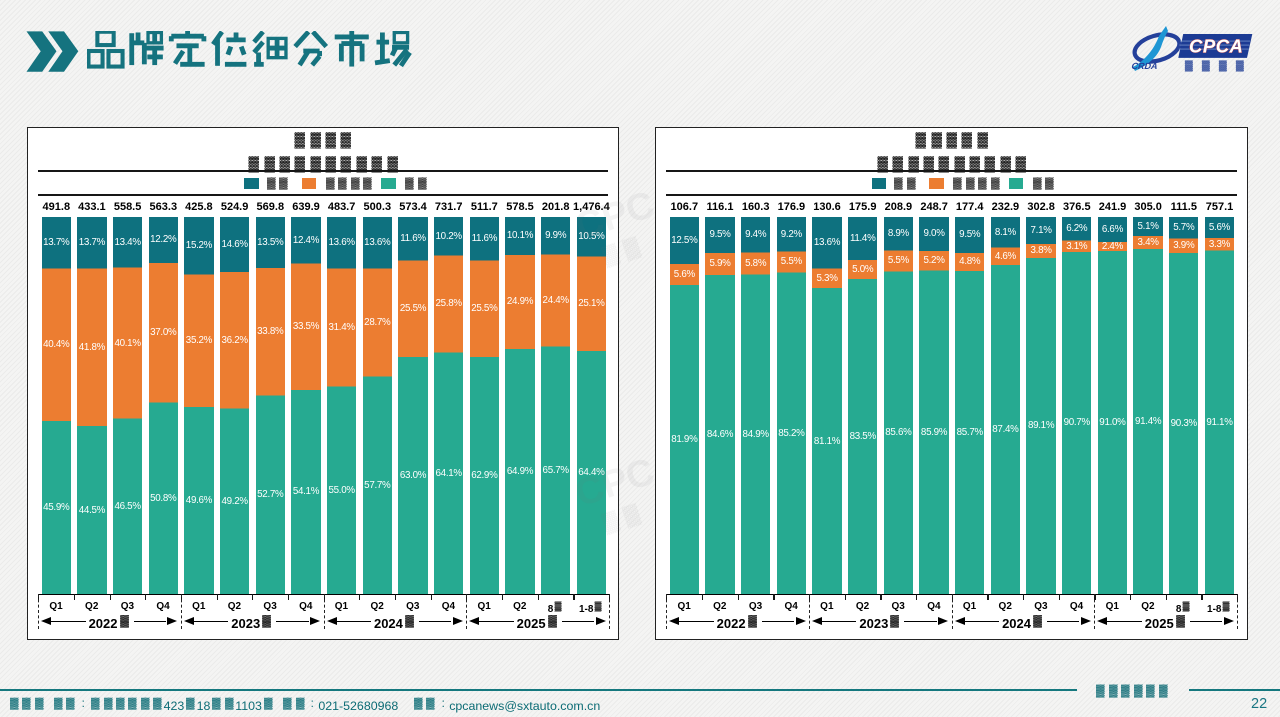 The image size is (1280, 717). What do you see at coordinates (1144, 66) in the screenshot?
I see `svg-text: CRDA` at bounding box center [1144, 66].